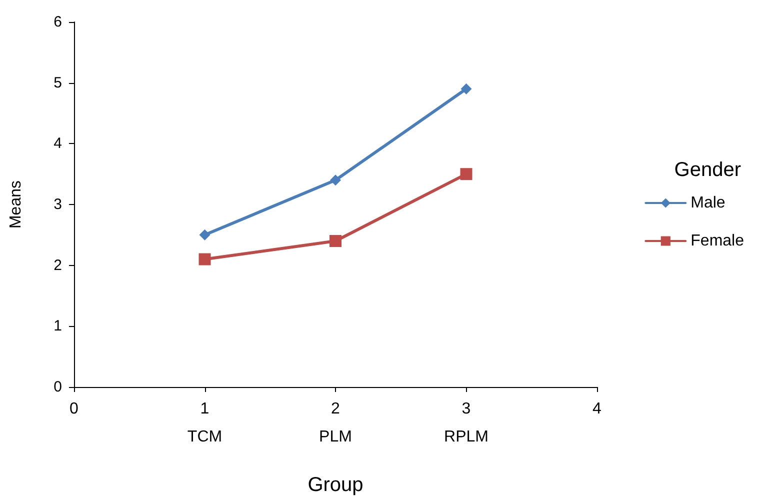 The image size is (759, 500). I want to click on y-tick-label: 0, so click(58, 387).